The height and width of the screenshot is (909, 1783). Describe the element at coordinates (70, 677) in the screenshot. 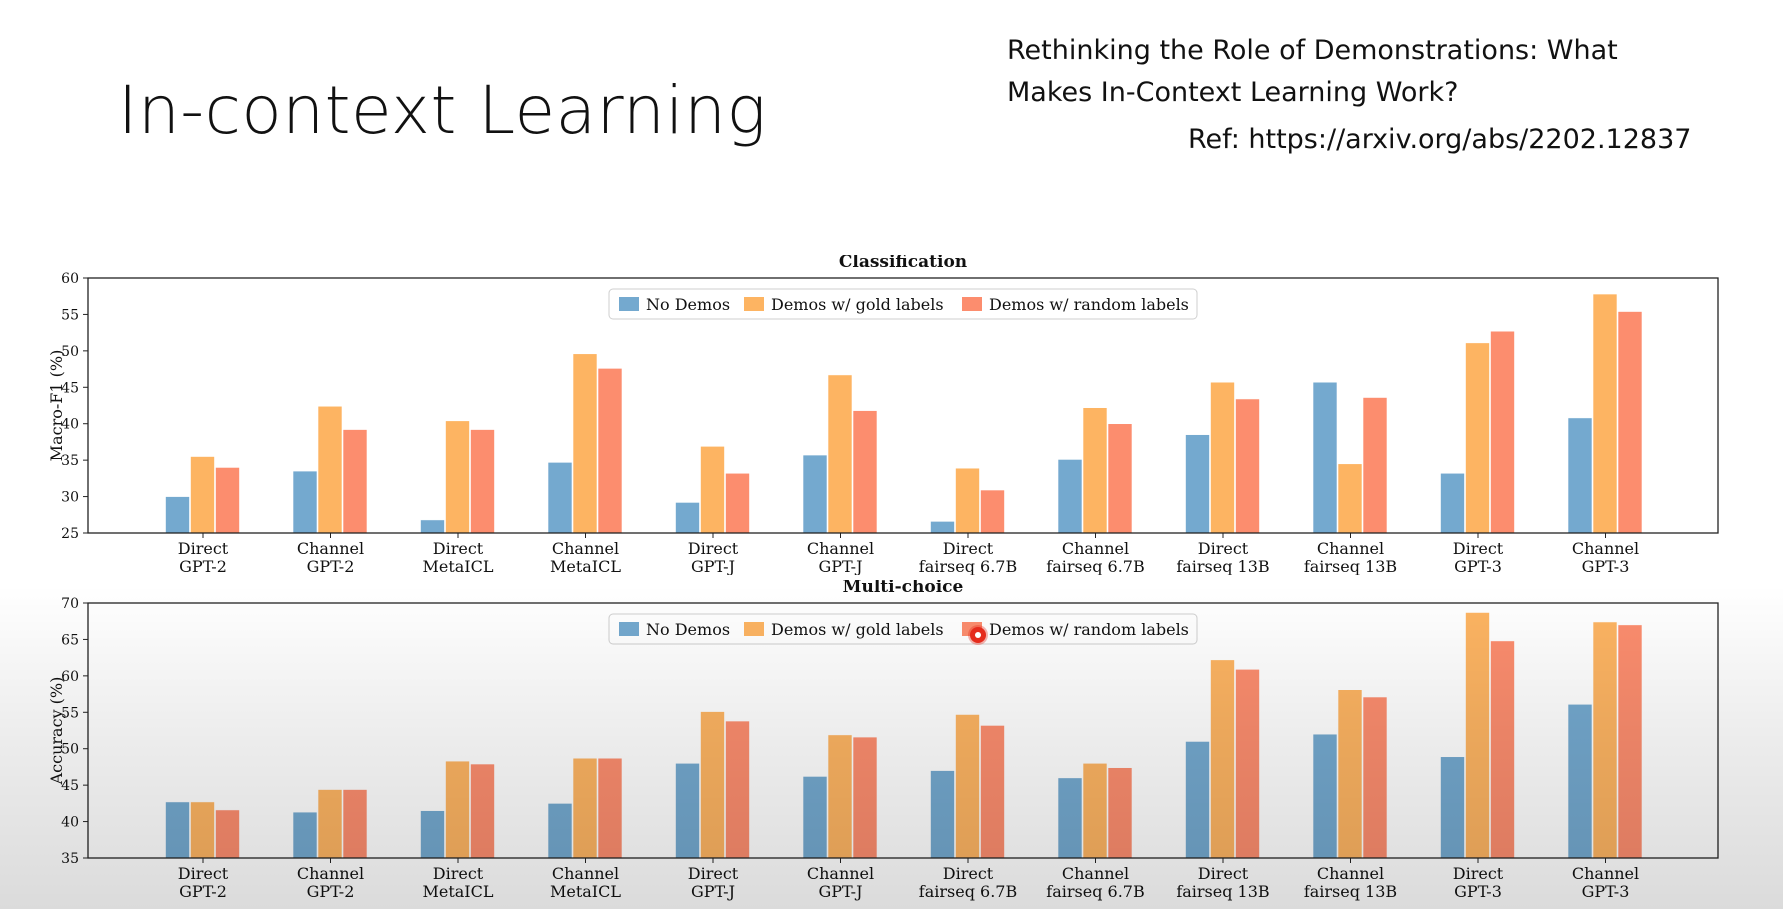

I see `y-tick-label: 60` at that location.